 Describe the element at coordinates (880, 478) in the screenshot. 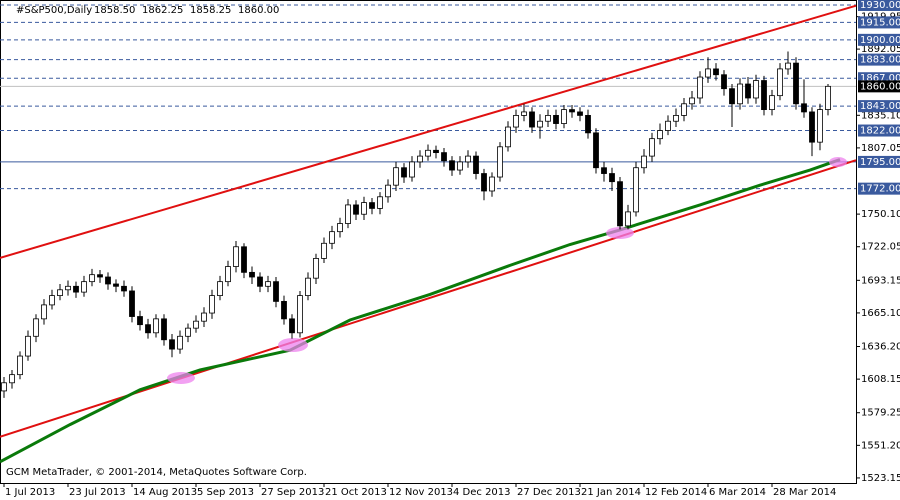

I see `y-tick-label: 1523.15` at that location.